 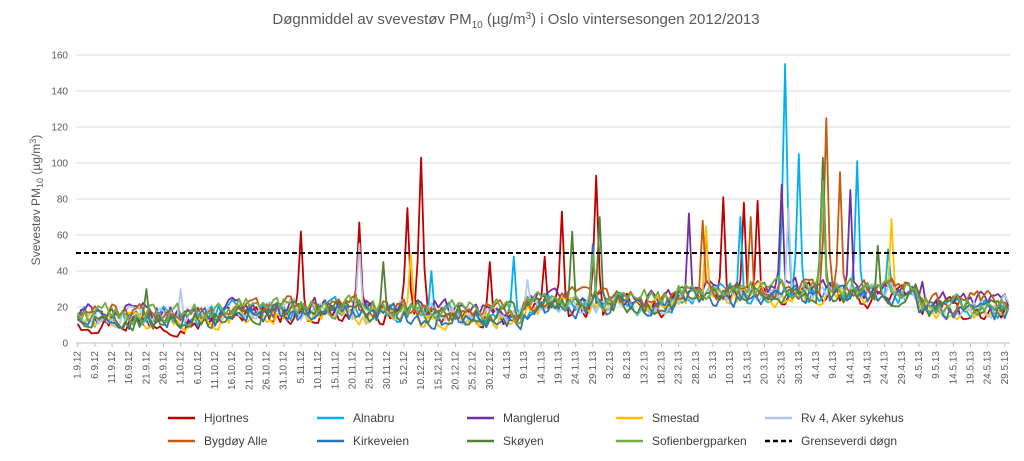 I want to click on legend-label: Rv 4, Aker sykehus, so click(x=852, y=418).